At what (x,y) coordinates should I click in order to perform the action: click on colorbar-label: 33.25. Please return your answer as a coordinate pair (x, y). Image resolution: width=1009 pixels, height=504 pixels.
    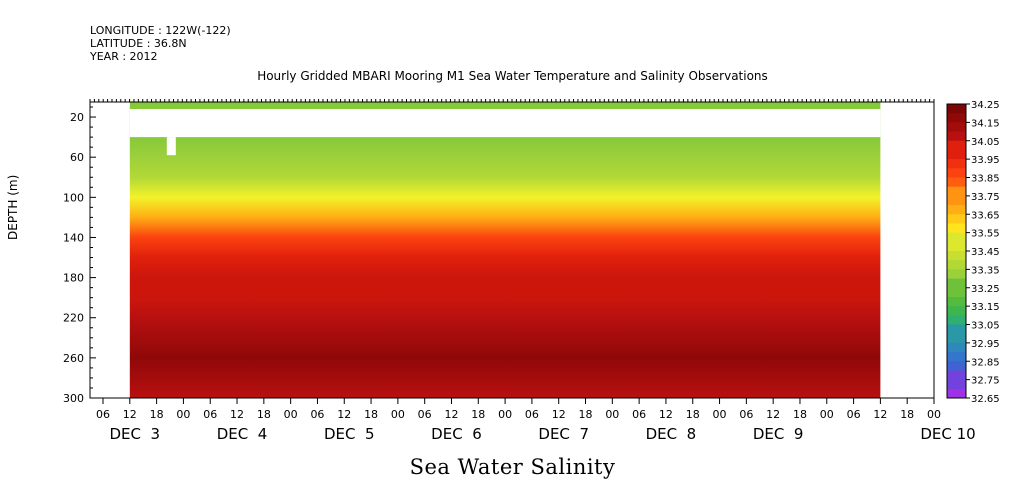
    Looking at the image, I should click on (985, 289).